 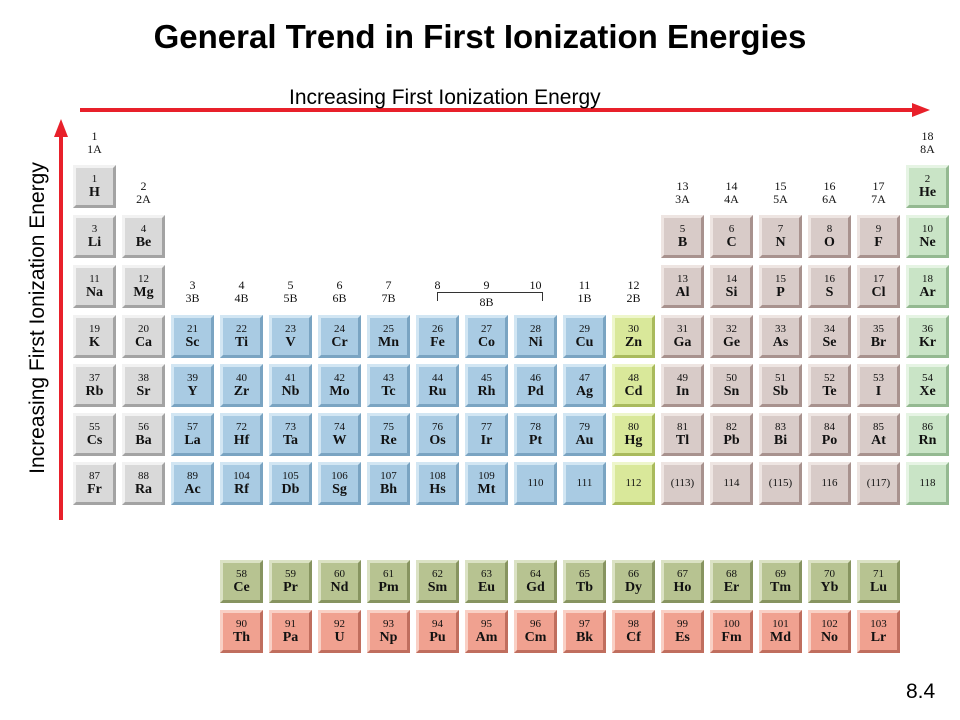 I want to click on element-cell-tb: 65 Tb, so click(x=584, y=581).